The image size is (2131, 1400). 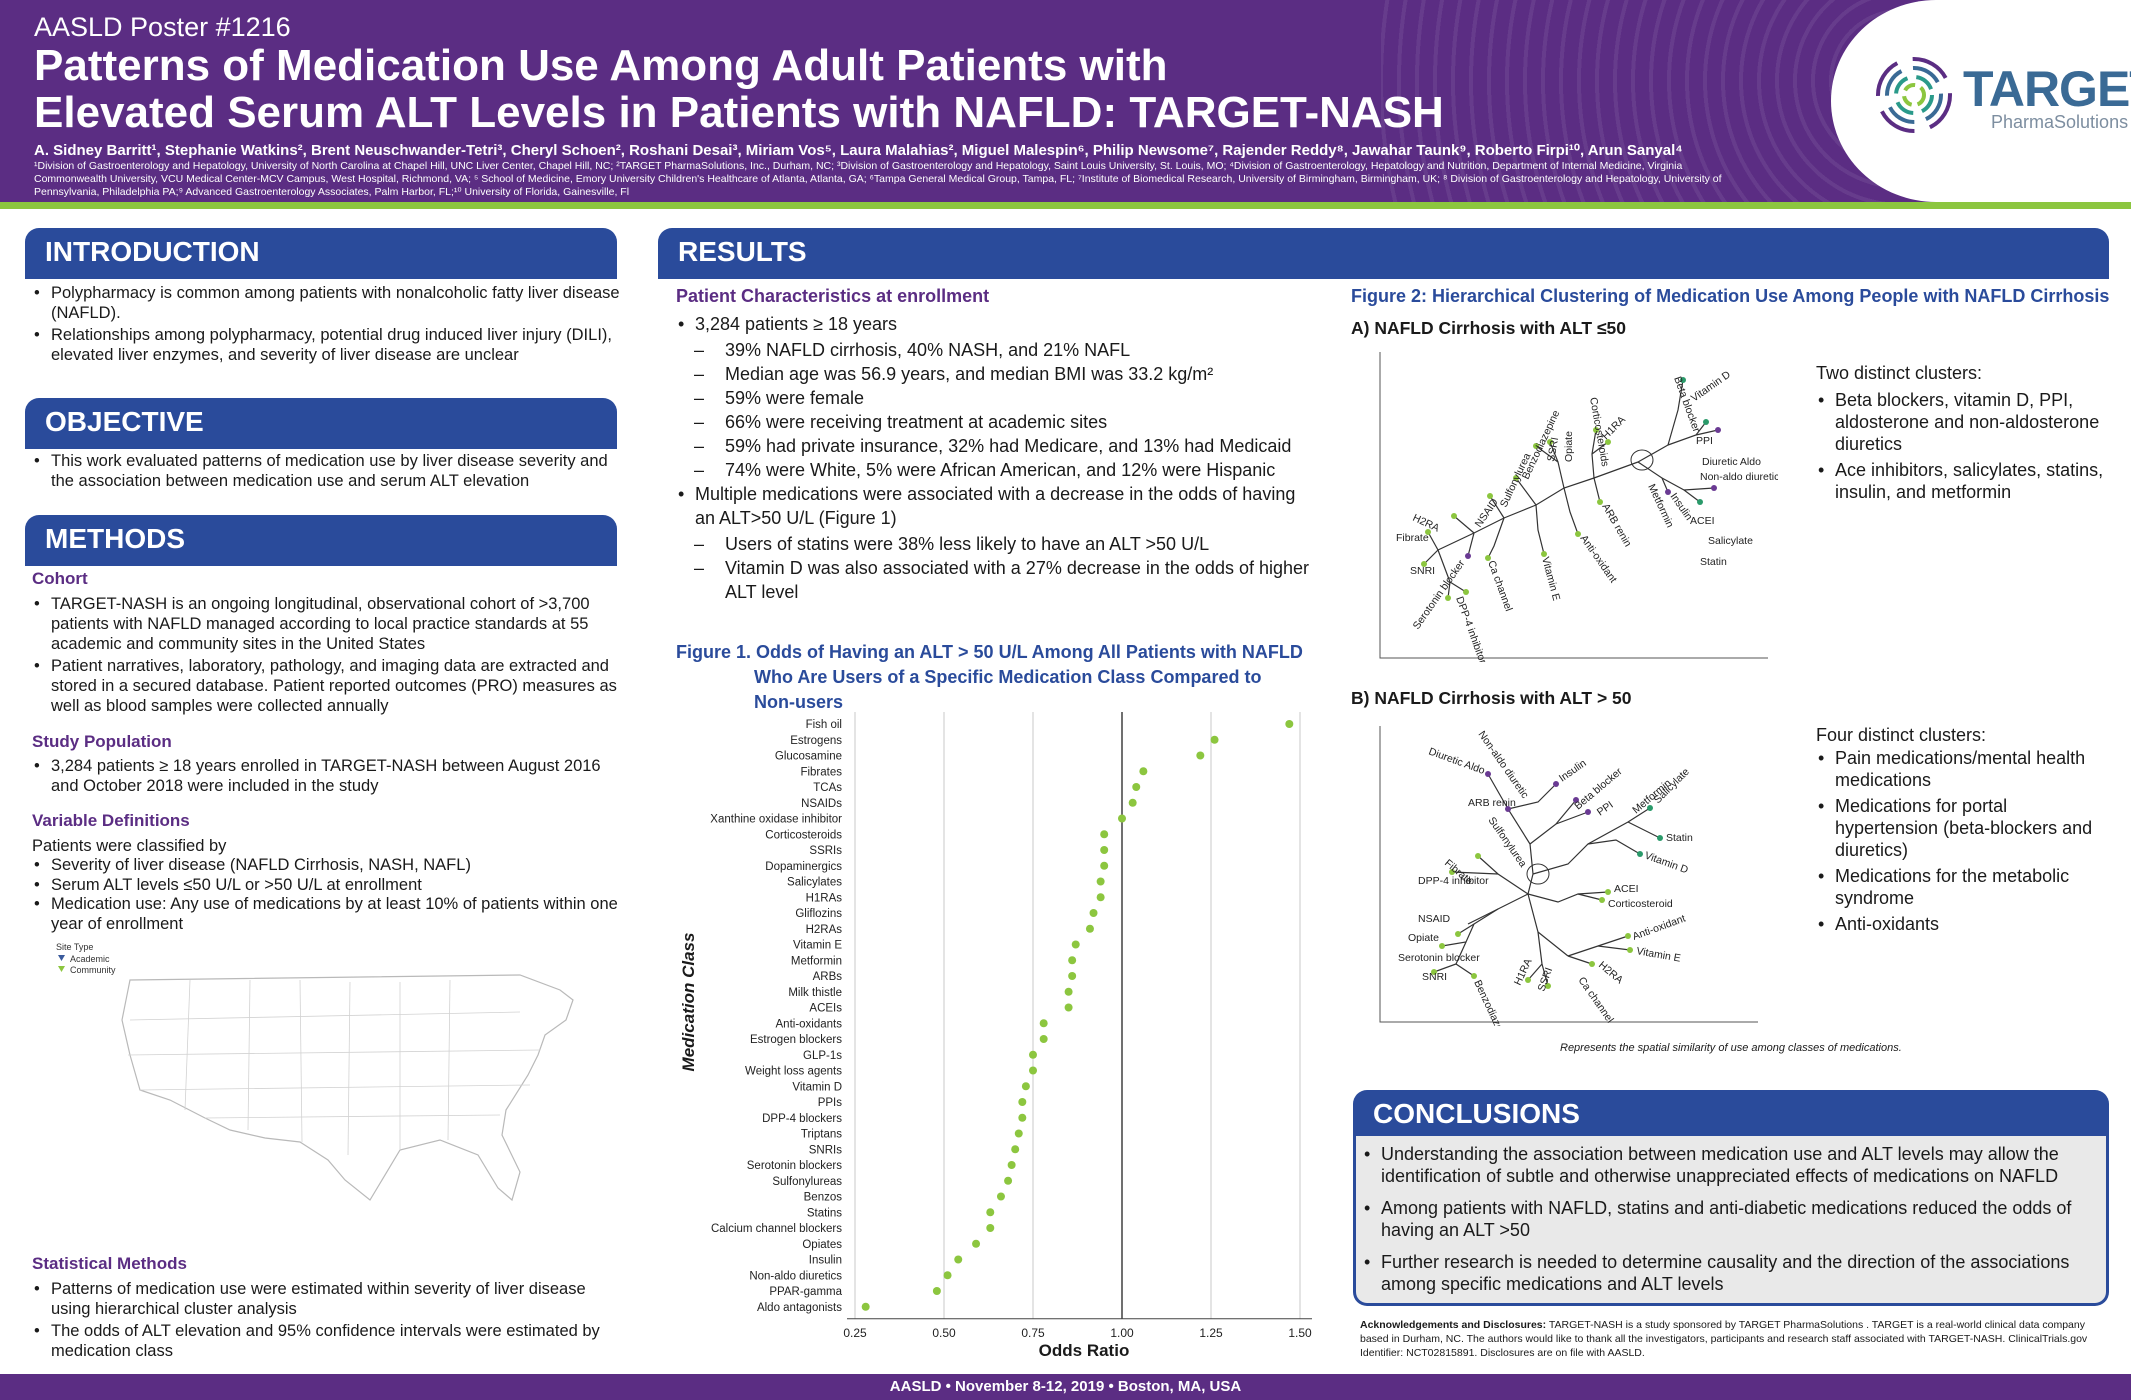 I want to click on medication-class-label: Opiates, so click(x=822, y=1245).